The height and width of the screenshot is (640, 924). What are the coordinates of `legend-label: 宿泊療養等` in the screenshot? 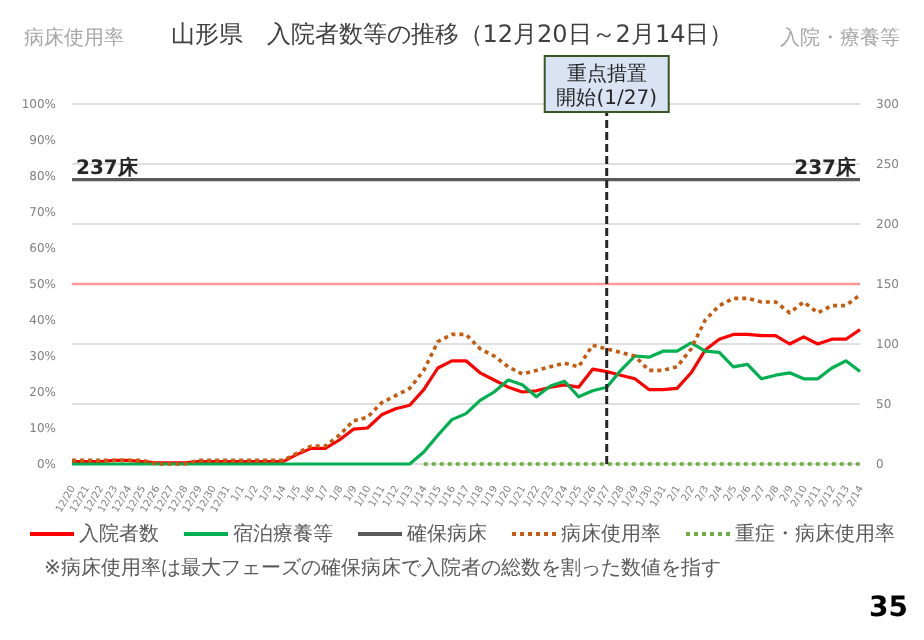 It's located at (283, 534).